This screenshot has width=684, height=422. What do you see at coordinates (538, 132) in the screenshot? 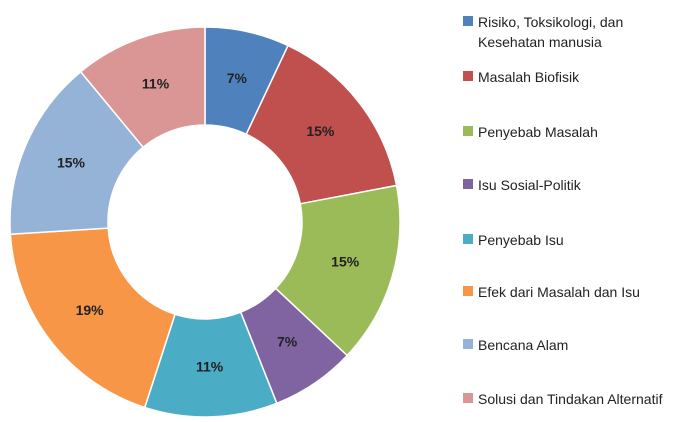
I see `legend-label: Penyebab Masalah` at bounding box center [538, 132].